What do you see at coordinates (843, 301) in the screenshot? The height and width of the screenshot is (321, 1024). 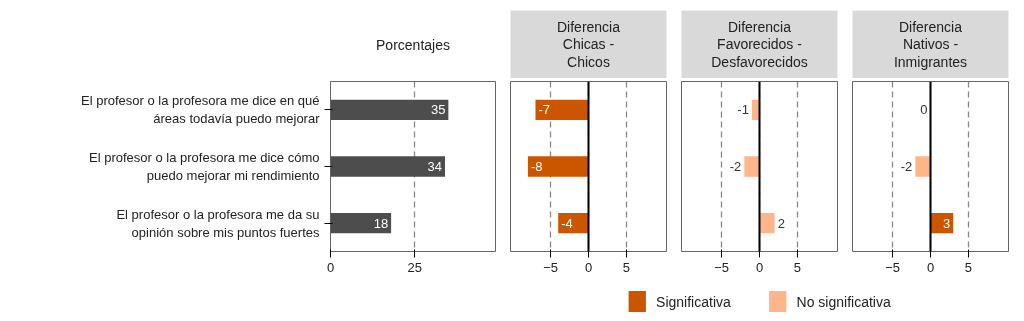 I see `legend-label: No significativa` at bounding box center [843, 301].